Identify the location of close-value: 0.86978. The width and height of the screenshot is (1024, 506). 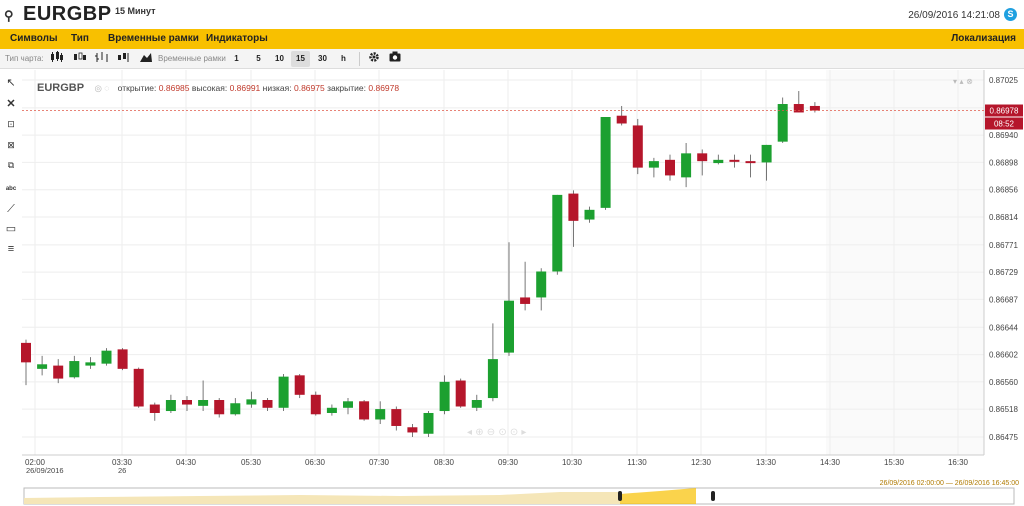
(384, 88).